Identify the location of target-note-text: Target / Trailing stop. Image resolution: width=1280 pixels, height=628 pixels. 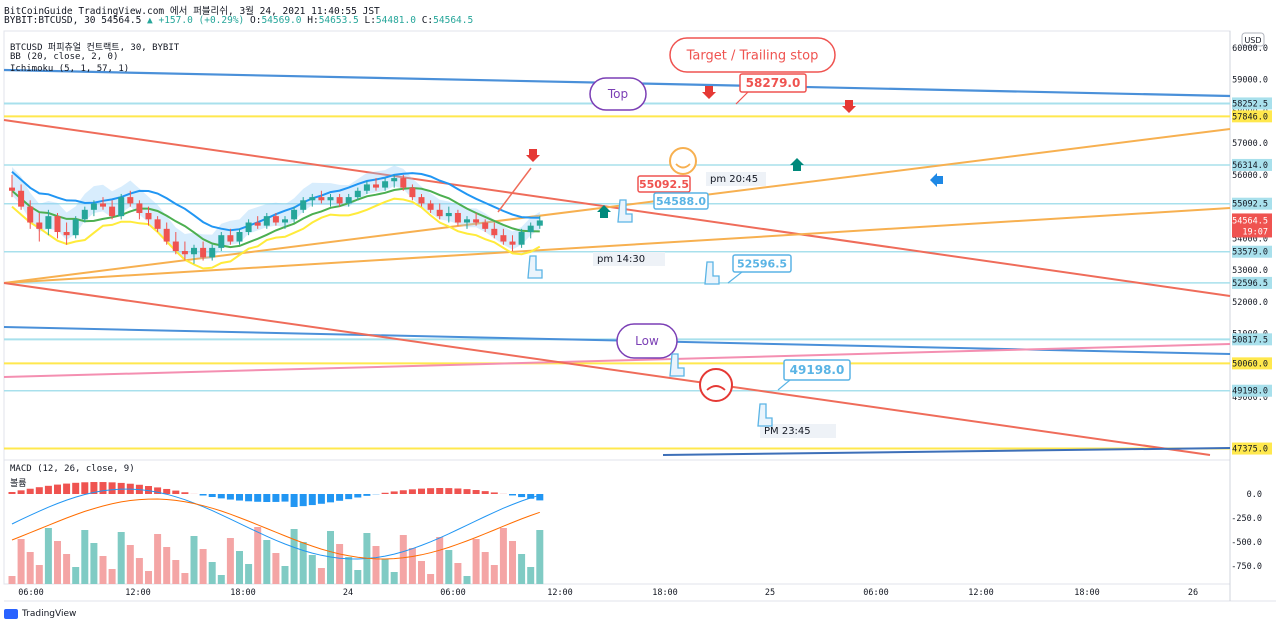
(752, 56).